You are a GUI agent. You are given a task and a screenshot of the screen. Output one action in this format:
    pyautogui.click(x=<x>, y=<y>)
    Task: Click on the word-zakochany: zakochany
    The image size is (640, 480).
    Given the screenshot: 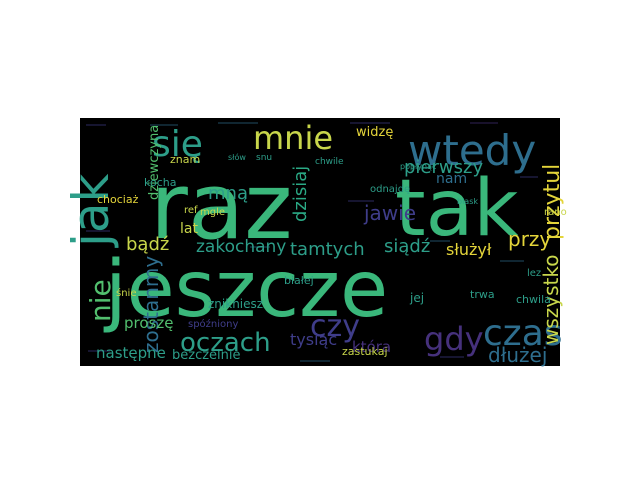 What is the action you would take?
    pyautogui.click(x=241, y=247)
    